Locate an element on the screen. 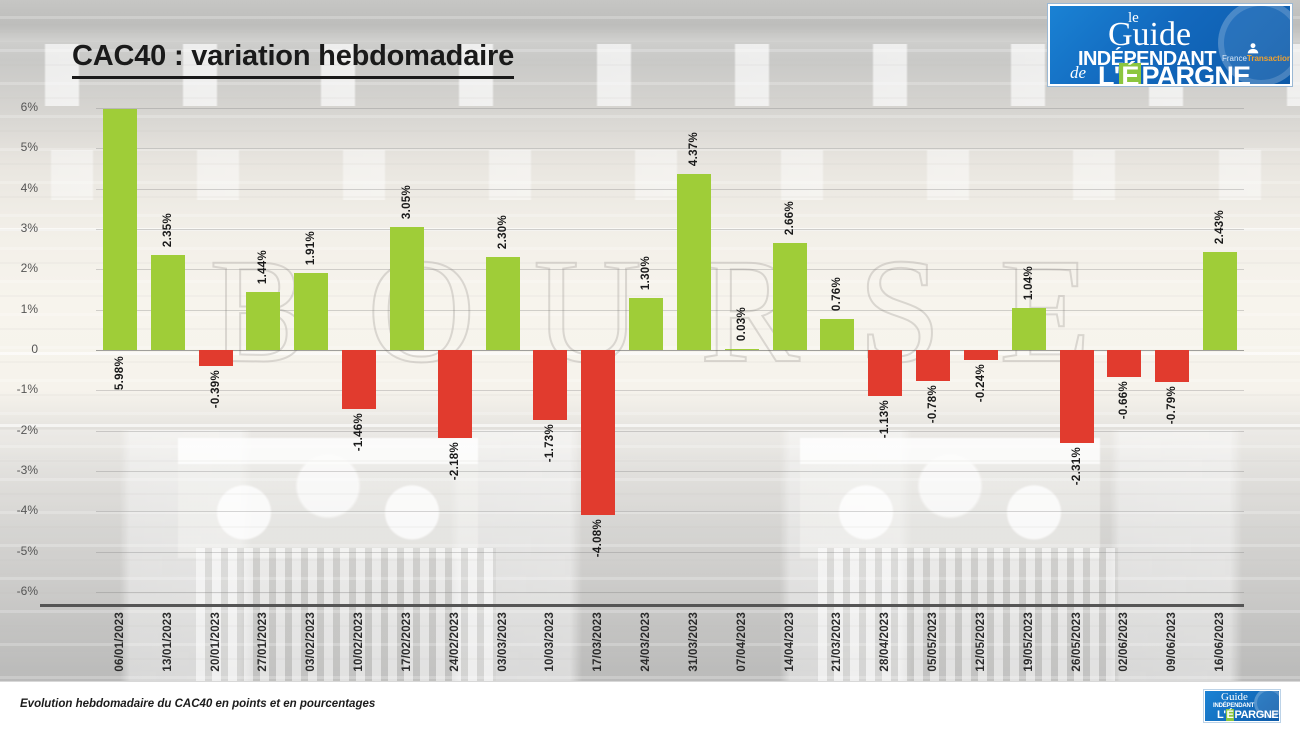  bar-group: -0.39% is located at coordinates (216, 350).